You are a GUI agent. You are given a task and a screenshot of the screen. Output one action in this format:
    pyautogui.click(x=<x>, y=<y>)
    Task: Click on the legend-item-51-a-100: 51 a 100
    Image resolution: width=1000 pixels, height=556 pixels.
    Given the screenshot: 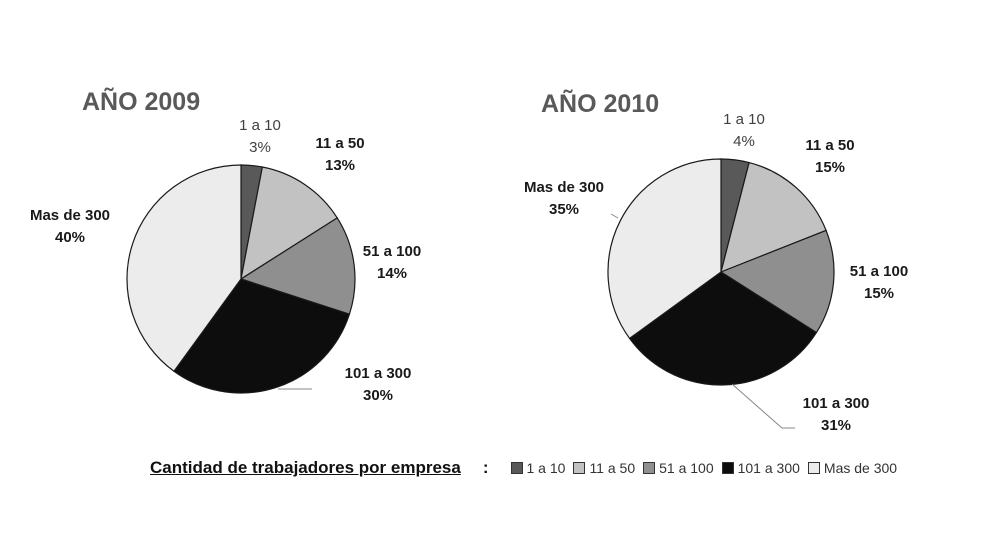 What is the action you would take?
    pyautogui.click(x=678, y=468)
    